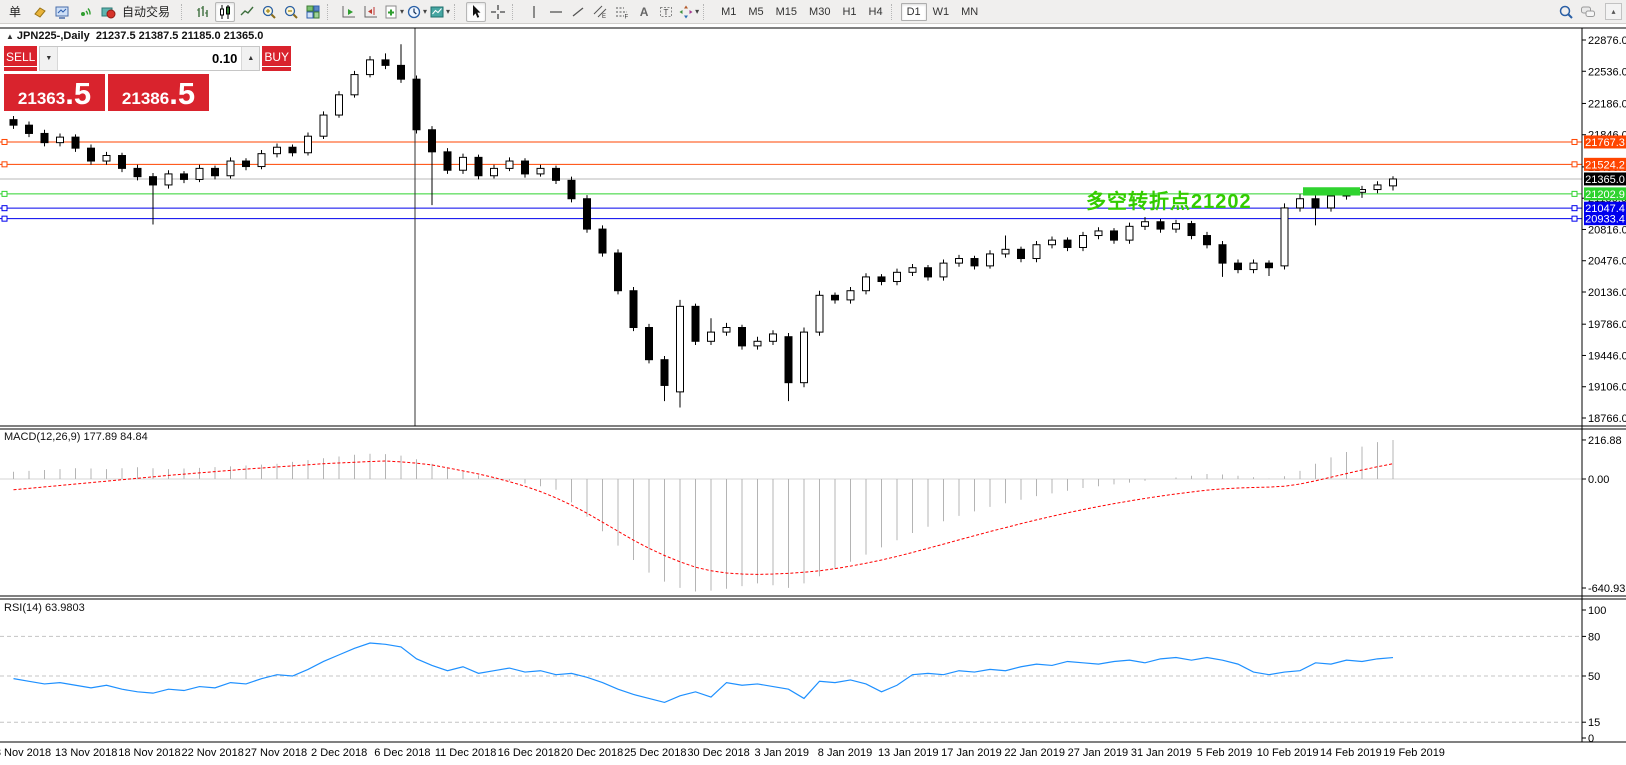 The width and height of the screenshot is (1626, 765). What do you see at coordinates (339, 753) in the screenshot?
I see `date-axis-label: 2 Dec 2018` at bounding box center [339, 753].